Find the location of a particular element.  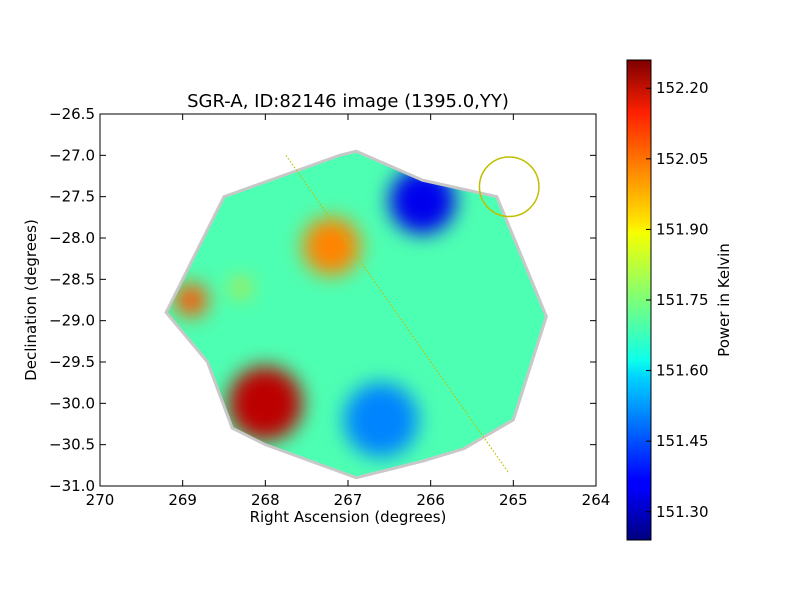

y-tick-label: −28.0 is located at coordinates (72, 238).